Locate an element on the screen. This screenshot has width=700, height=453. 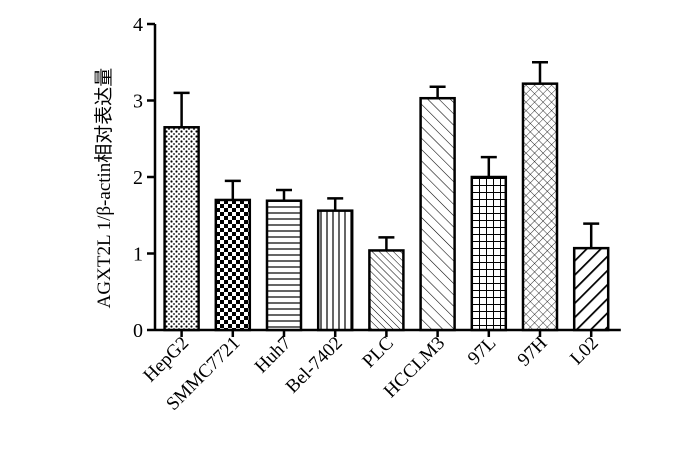
bar-huh7 is located at coordinates (284, 265).